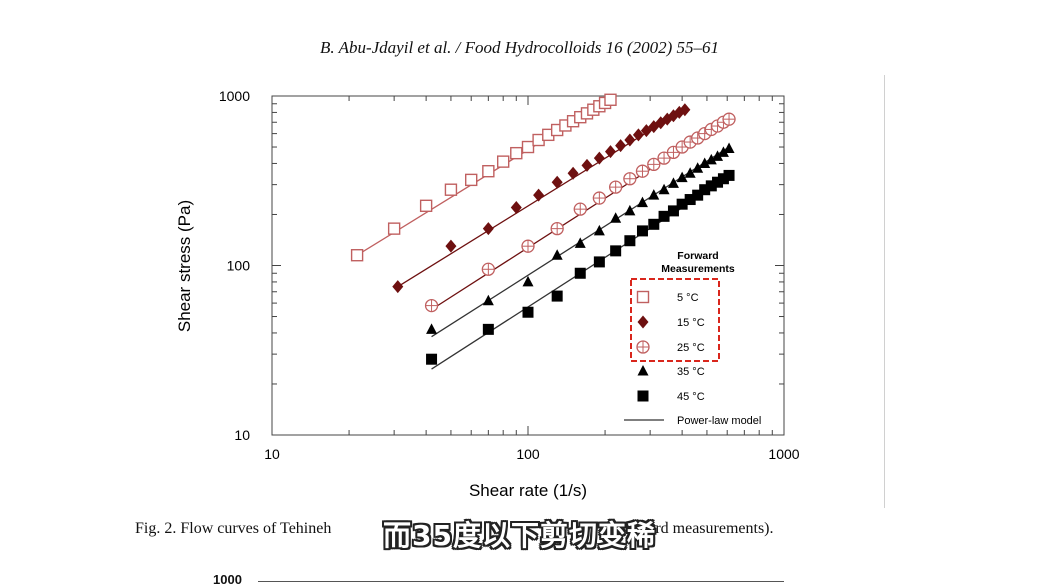 Image resolution: width=1039 pixels, height=587 pixels. Describe the element at coordinates (691, 348) in the screenshot. I see `legend-label: 25 °C` at that location.